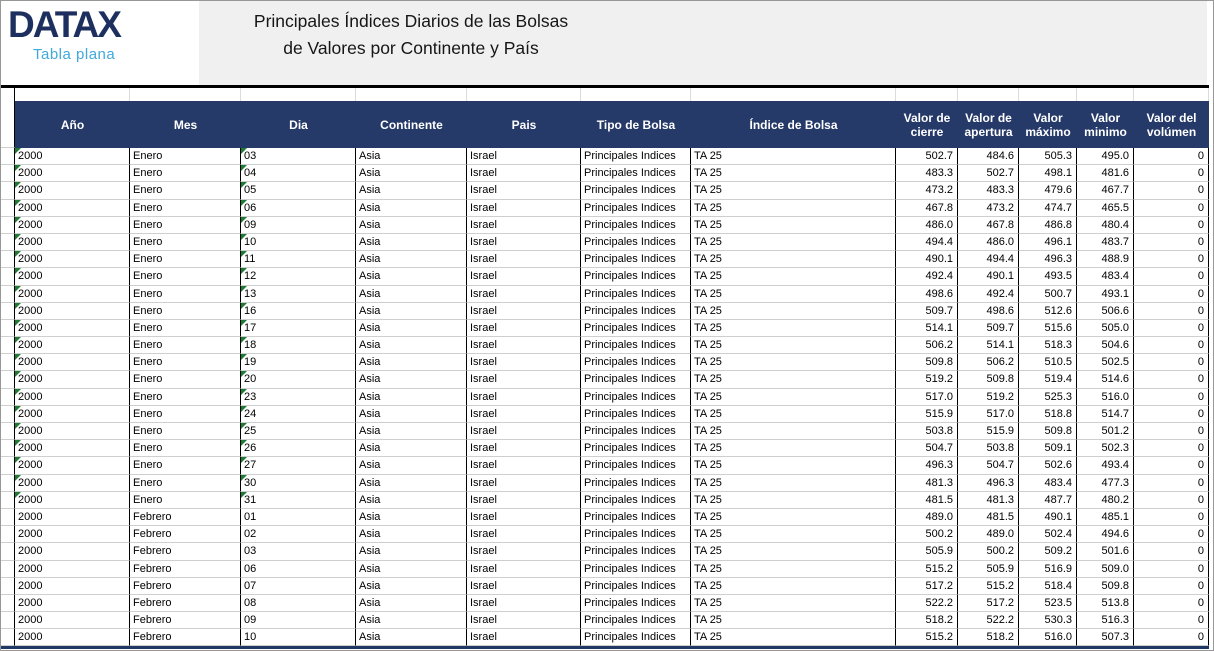 This screenshot has width=1214, height=651. What do you see at coordinates (1048, 500) in the screenshot?
I see `table-cell-valor_maximo: 487.7` at bounding box center [1048, 500].